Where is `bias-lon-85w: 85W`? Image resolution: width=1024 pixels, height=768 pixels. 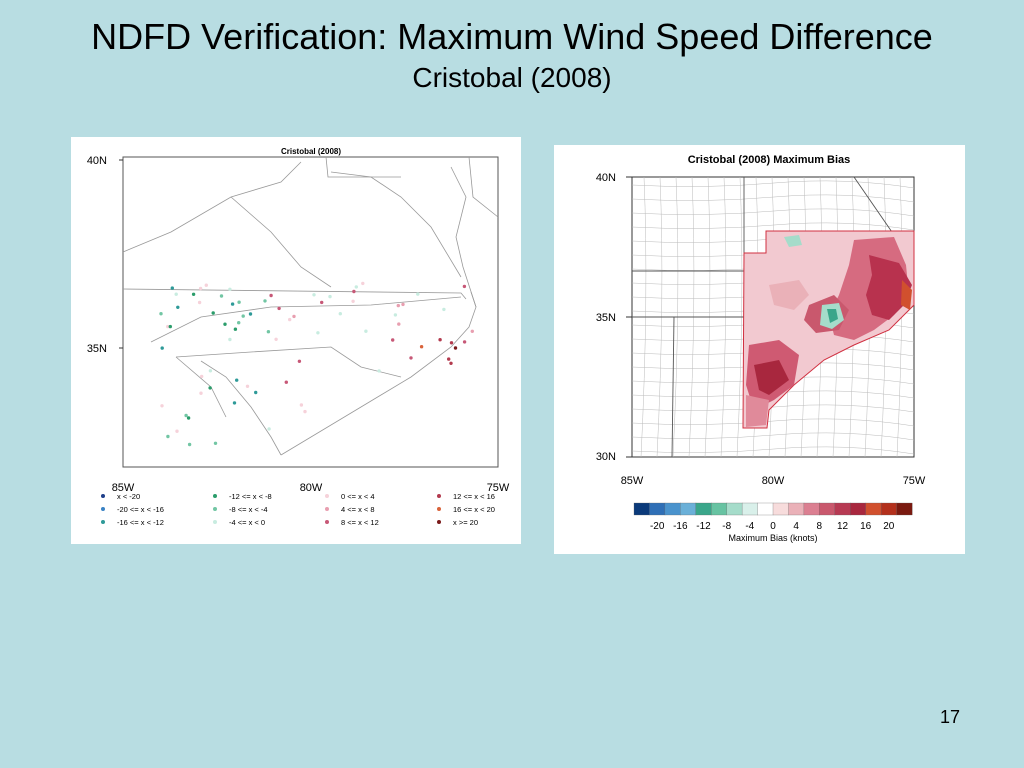
bias-lon-85w: 85W is located at coordinates (632, 481).